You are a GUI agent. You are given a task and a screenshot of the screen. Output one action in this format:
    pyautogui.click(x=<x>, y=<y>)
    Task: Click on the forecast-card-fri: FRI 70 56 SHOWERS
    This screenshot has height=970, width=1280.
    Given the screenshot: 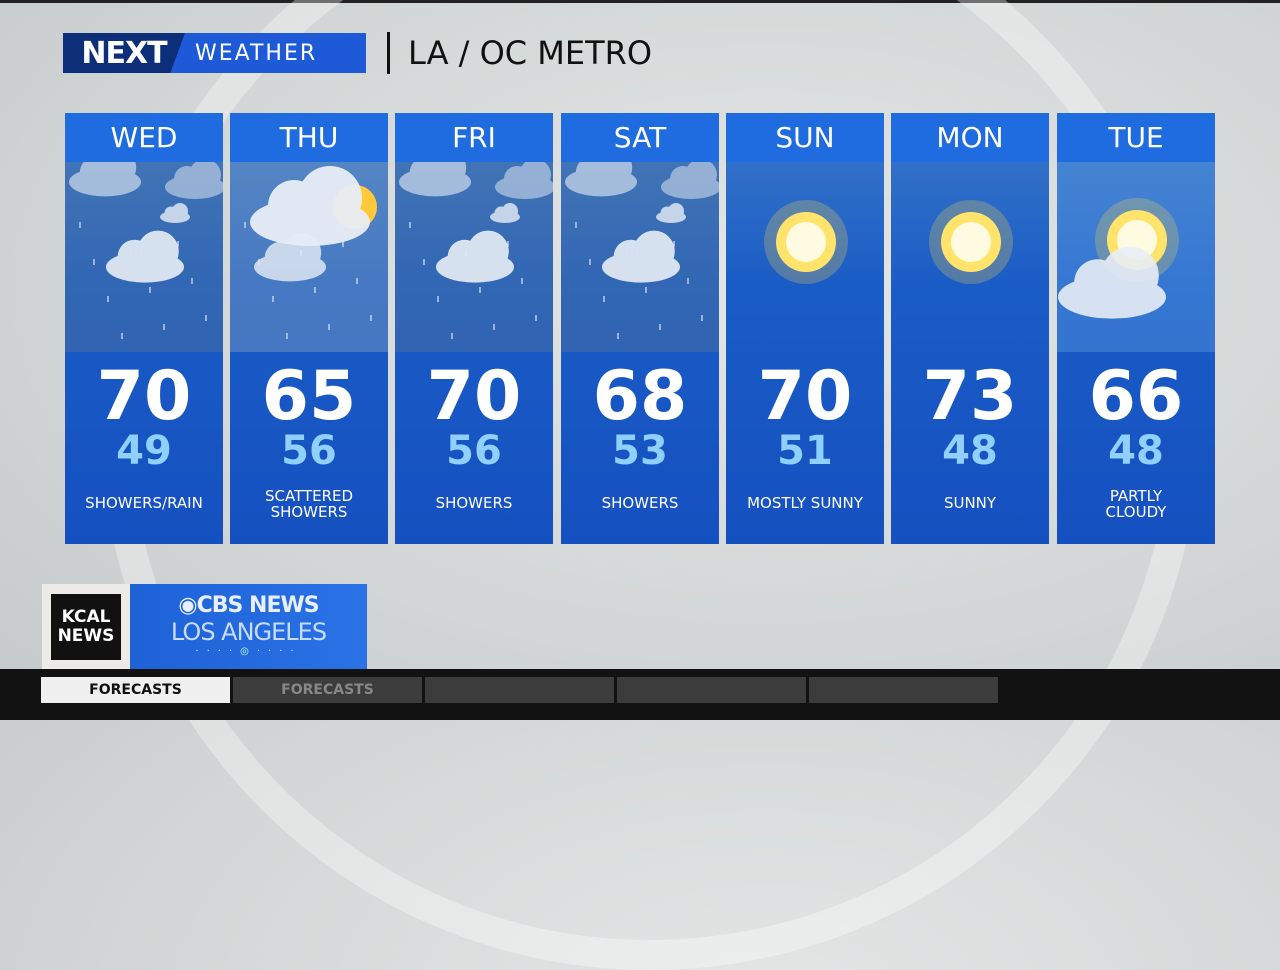 What is the action you would take?
    pyautogui.click(x=474, y=328)
    